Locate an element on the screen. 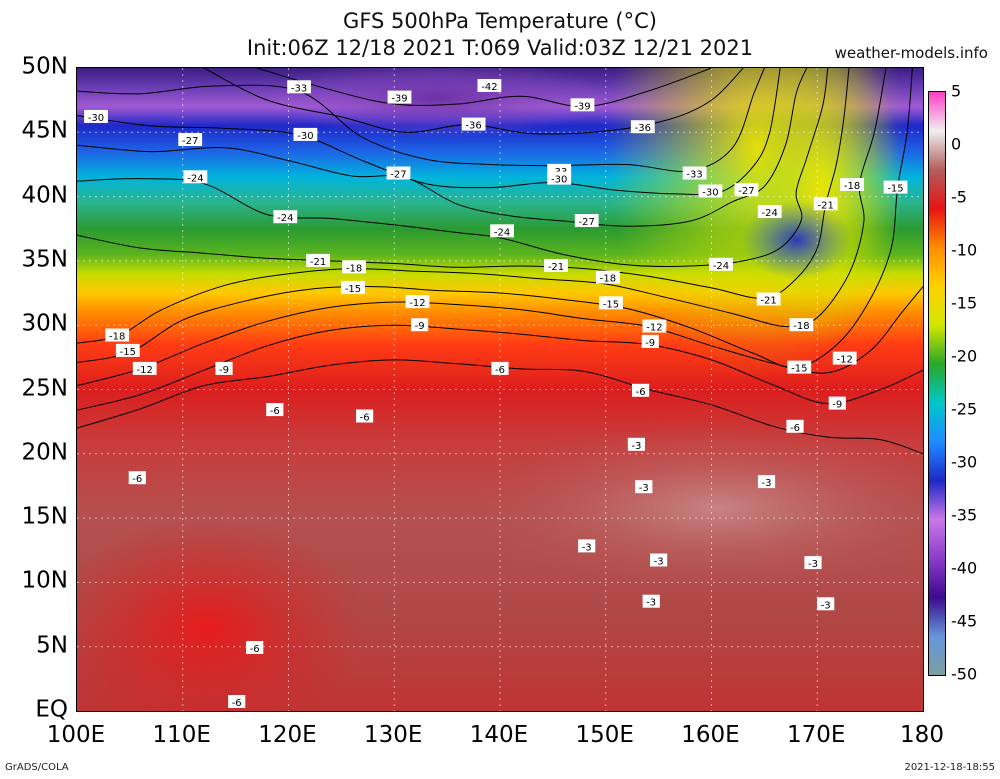  footer-software: GrADS/COLA is located at coordinates (37, 767).